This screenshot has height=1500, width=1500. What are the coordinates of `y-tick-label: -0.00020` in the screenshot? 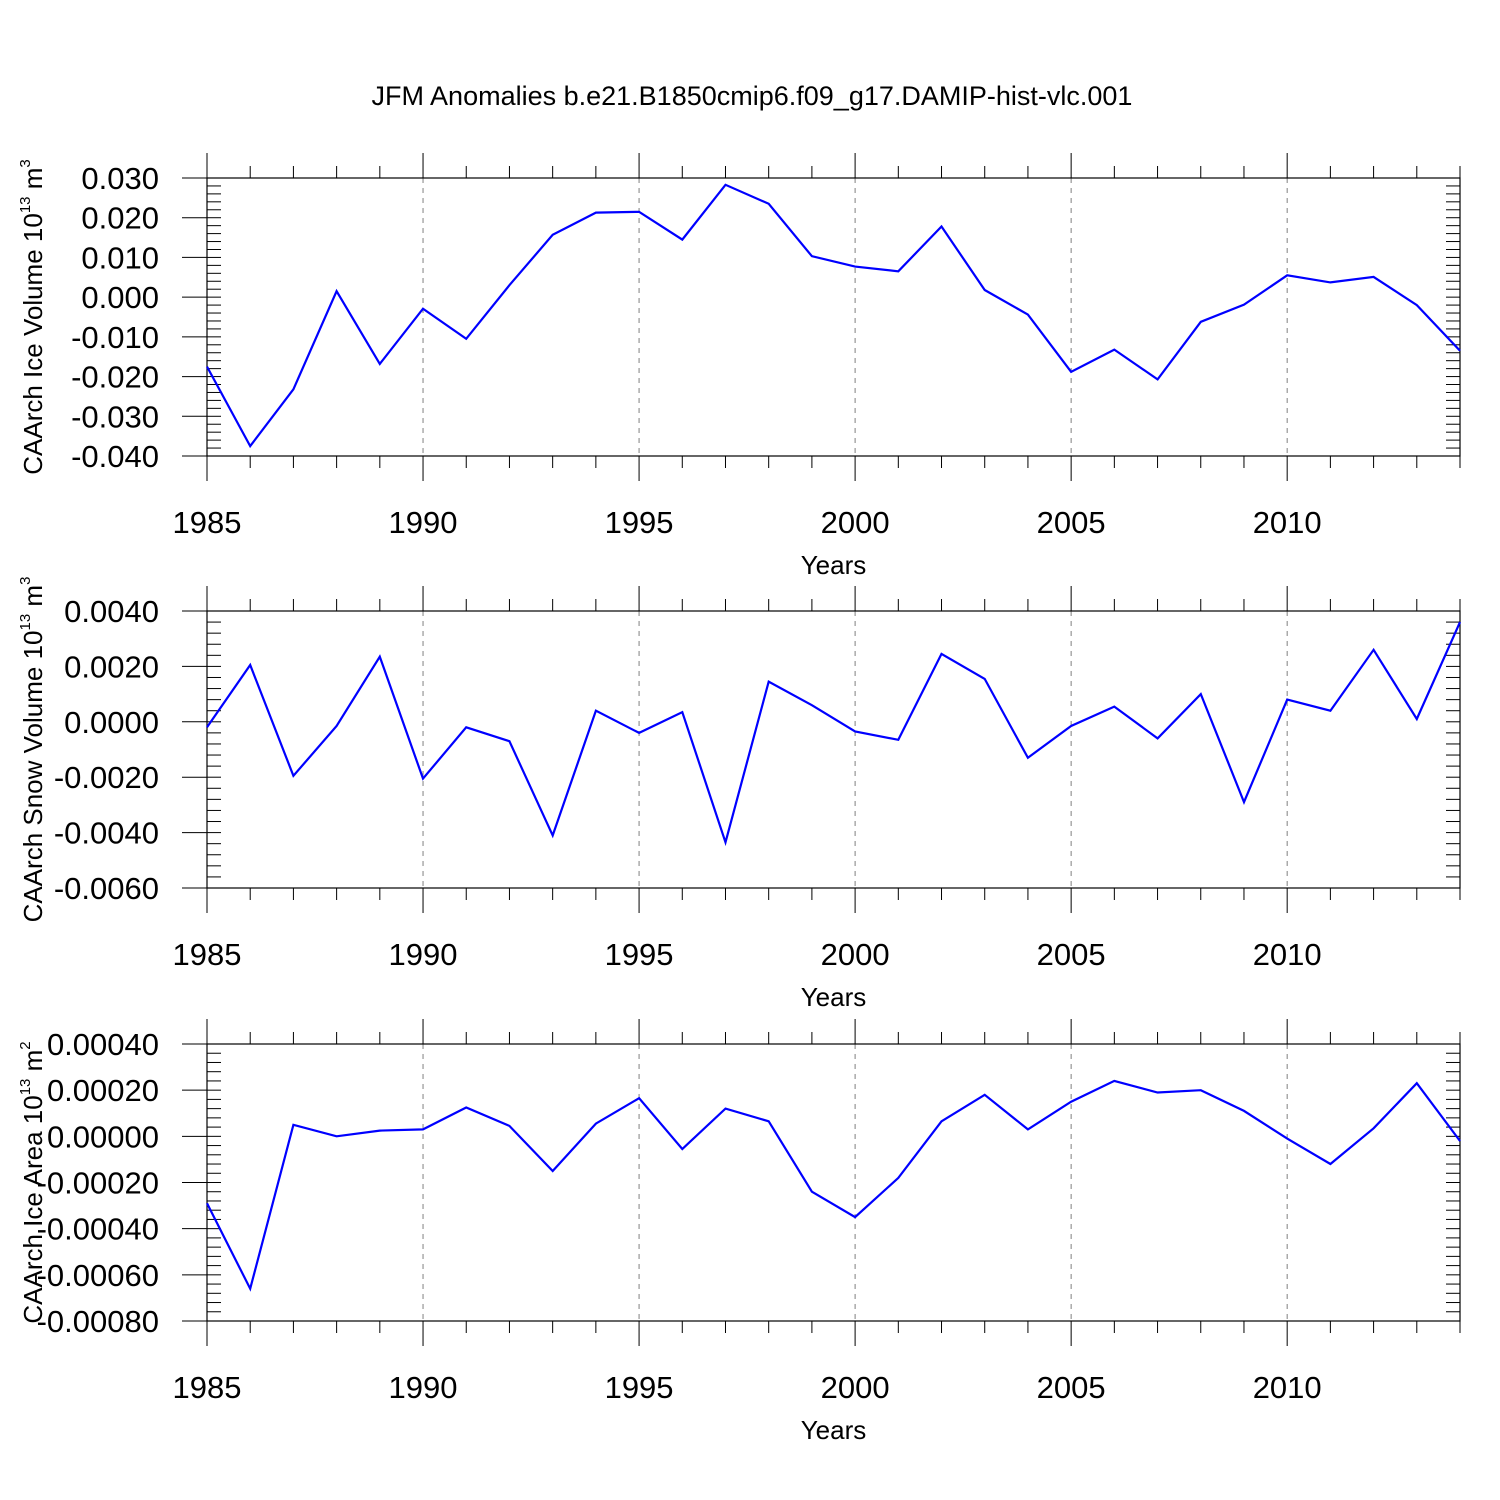 It's located at (98, 1183).